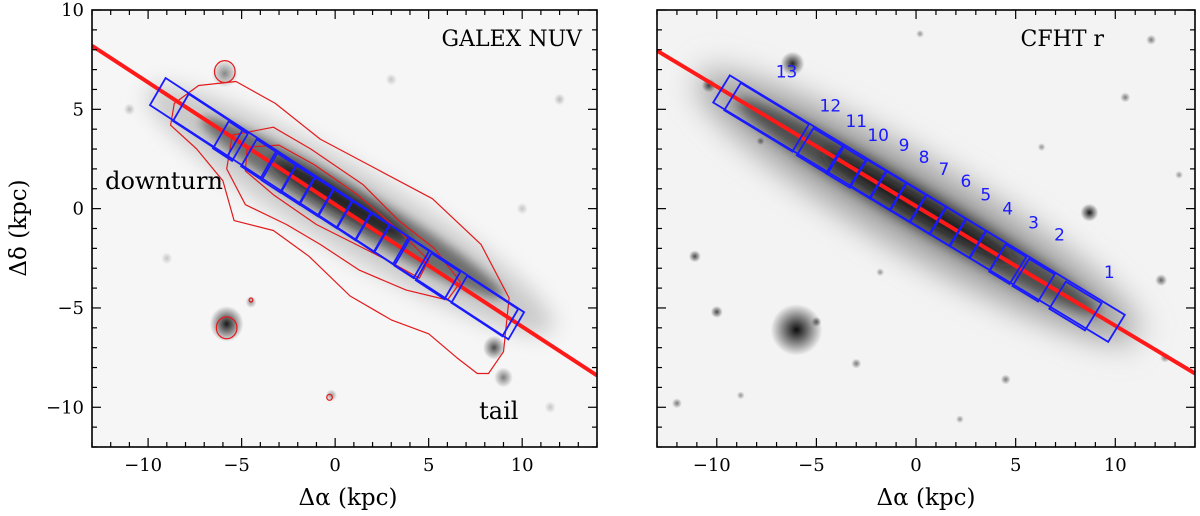 This screenshot has width=1200, height=516. What do you see at coordinates (340, 200) in the screenshot?
I see `galaxy-core` at bounding box center [340, 200].